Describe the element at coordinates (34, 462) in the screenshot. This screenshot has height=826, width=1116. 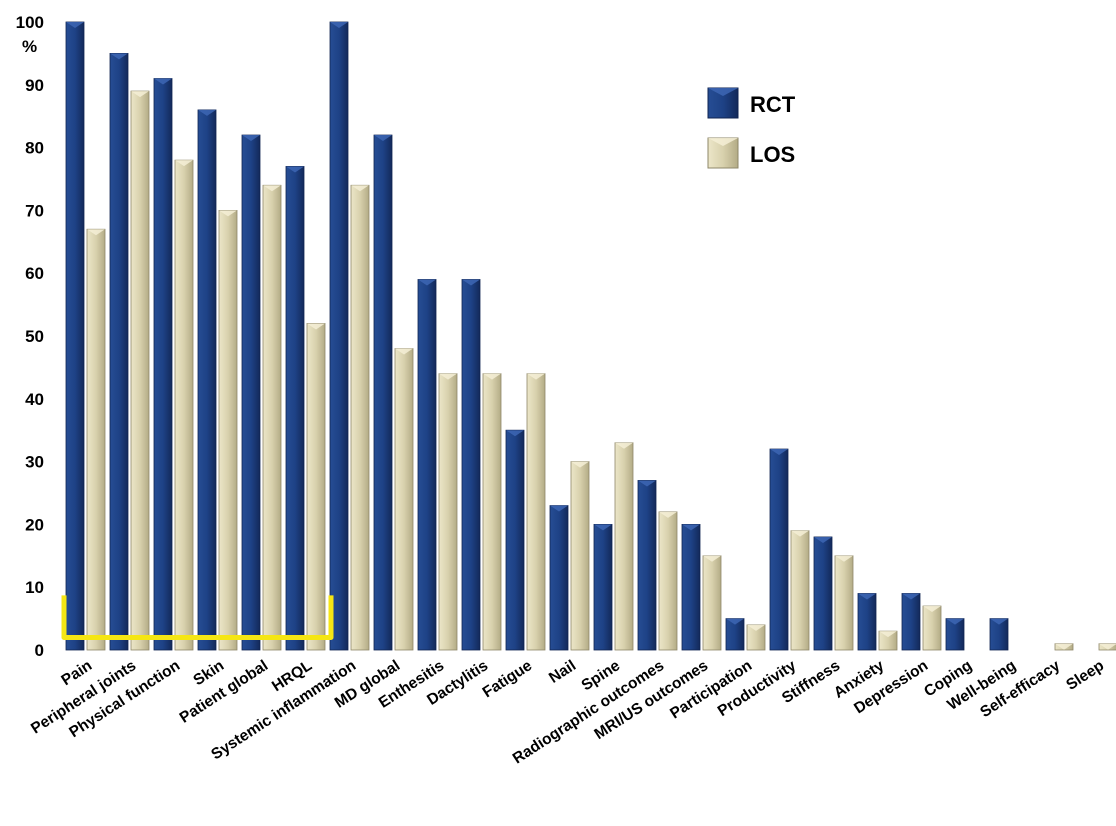
I see `y-tick-label-30: 30` at that location.